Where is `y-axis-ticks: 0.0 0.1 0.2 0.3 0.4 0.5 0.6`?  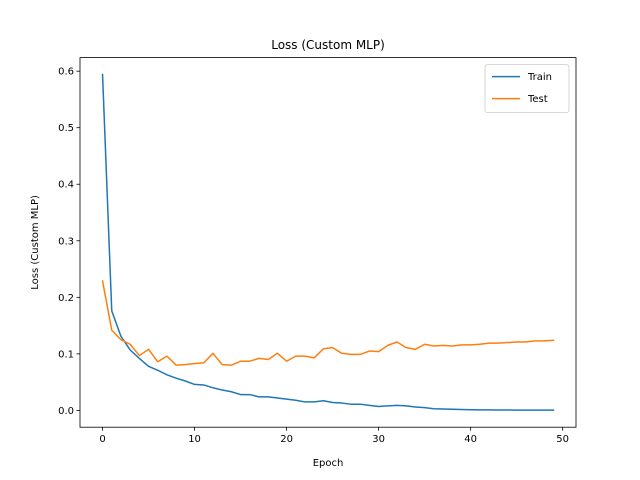
y-axis-ticks: 0.0 0.1 0.2 0.3 0.4 0.5 0.6 is located at coordinates (69, 242).